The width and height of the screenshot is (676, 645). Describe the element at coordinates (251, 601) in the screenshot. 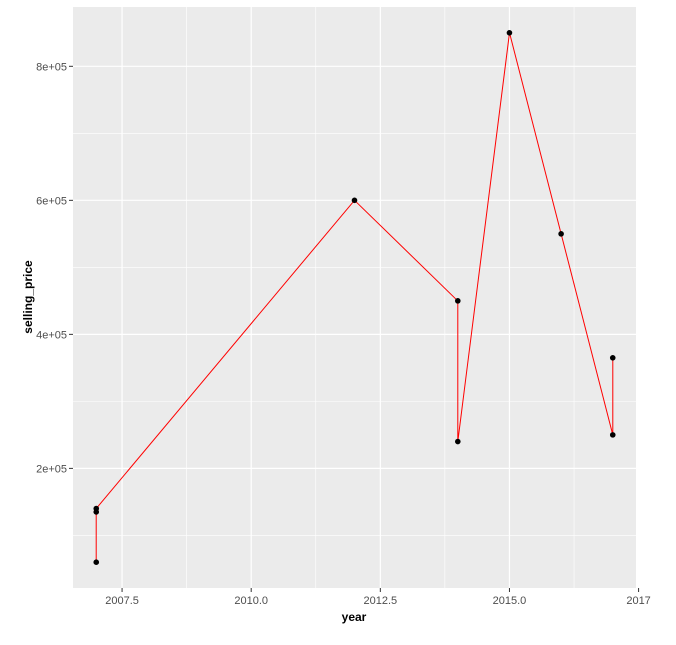

I see `x-tick-label: 2010.0` at that location.